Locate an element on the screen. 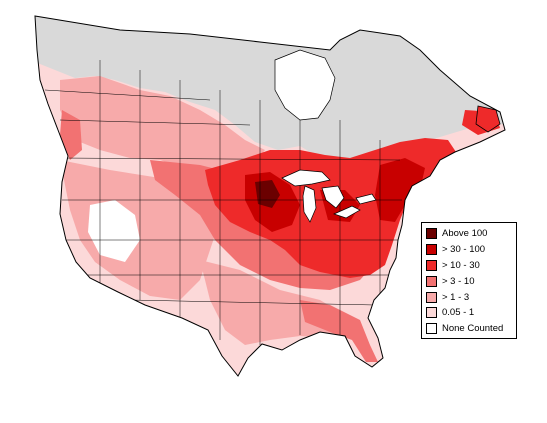  legend-label: > 10 - 30 is located at coordinates (461, 265).